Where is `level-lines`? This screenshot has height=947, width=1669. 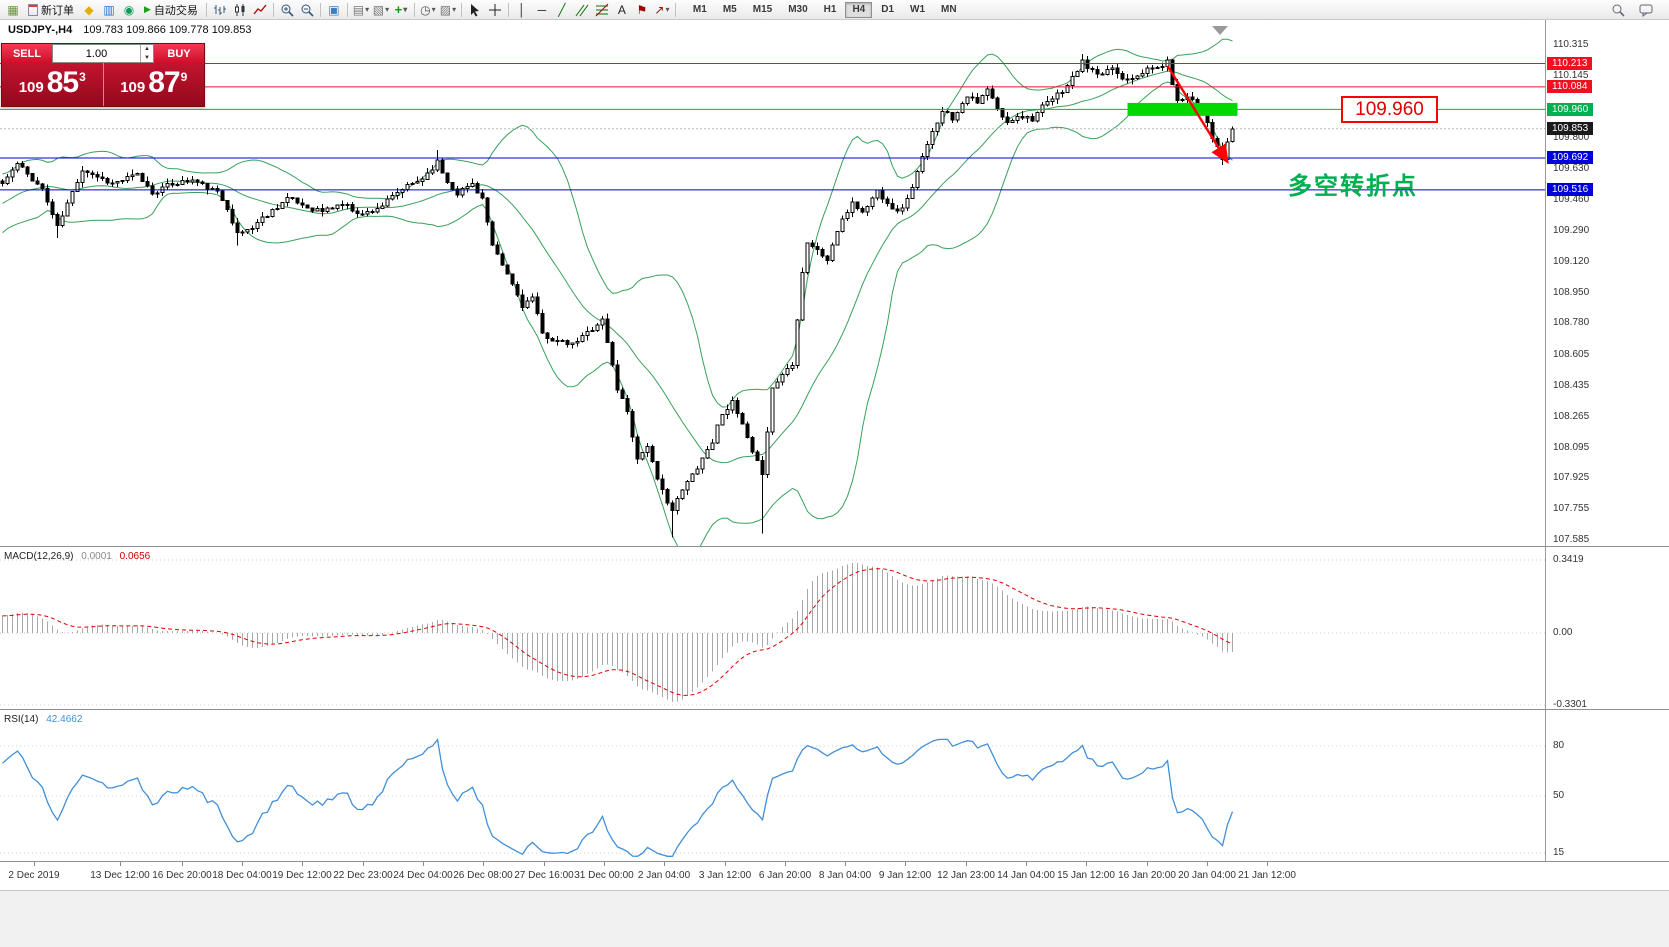 level-lines is located at coordinates (772, 127).